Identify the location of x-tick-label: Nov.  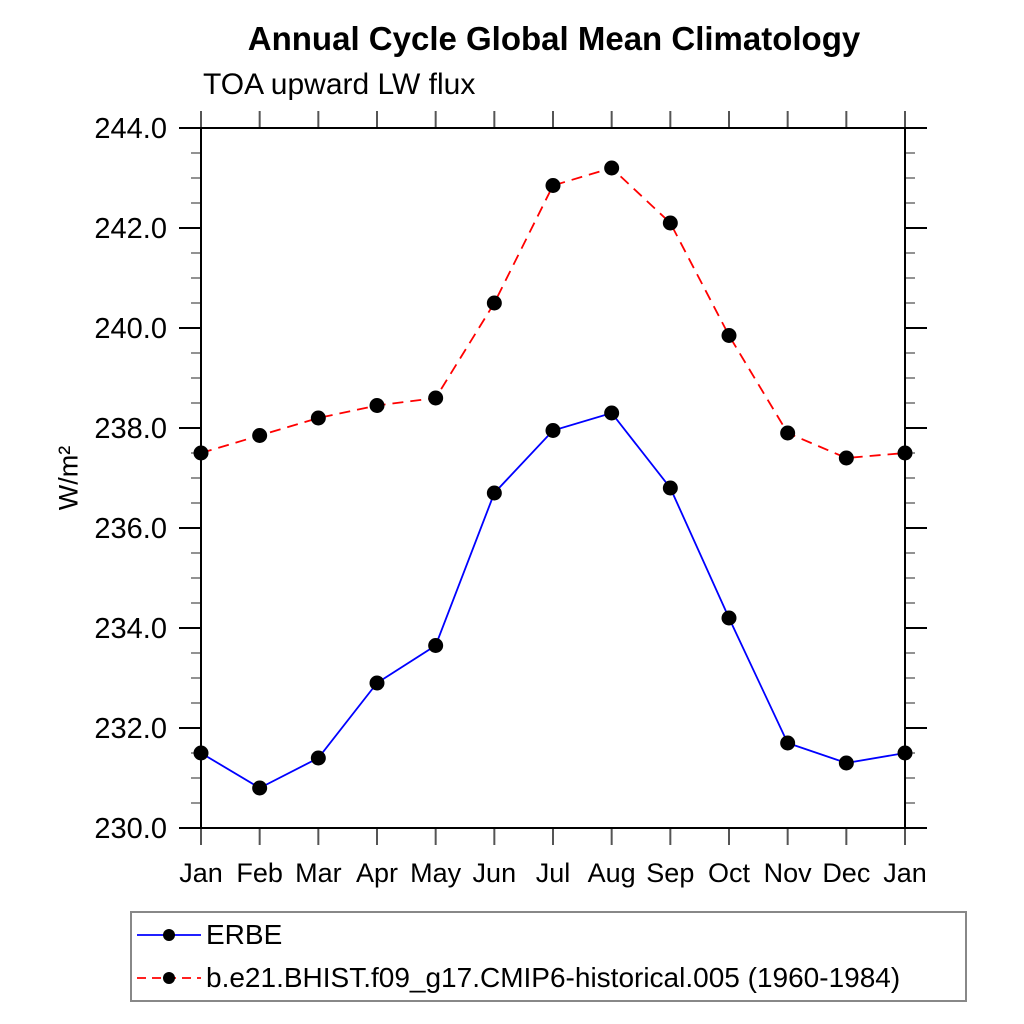
(788, 873).